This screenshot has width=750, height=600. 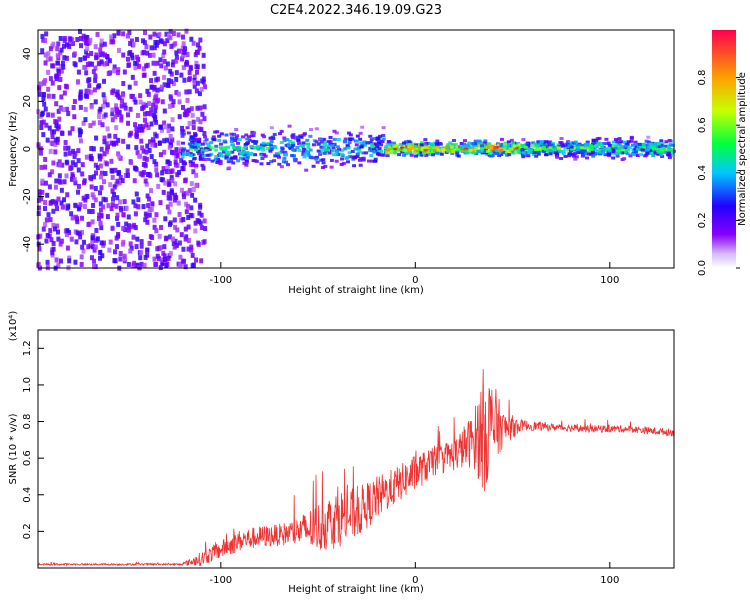 I want to click on snr-ytick-label: 1.2, so click(x=27, y=348).